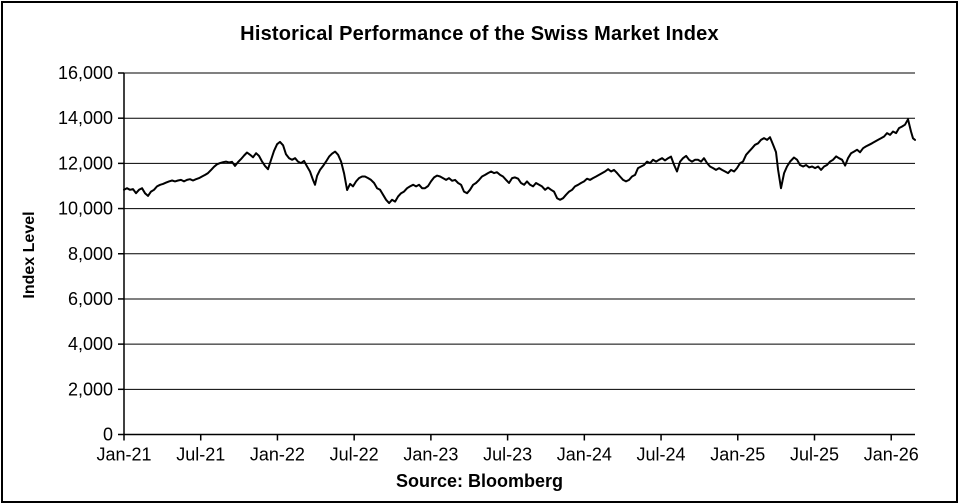 The width and height of the screenshot is (959, 504). What do you see at coordinates (90, 389) in the screenshot?
I see `y-tick-label: 2,000` at bounding box center [90, 389].